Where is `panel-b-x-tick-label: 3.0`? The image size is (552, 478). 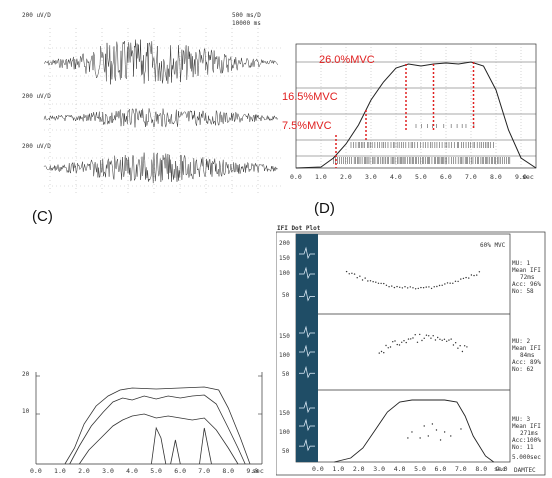 panel-b-x-tick-label: 3.0 is located at coordinates (371, 177).